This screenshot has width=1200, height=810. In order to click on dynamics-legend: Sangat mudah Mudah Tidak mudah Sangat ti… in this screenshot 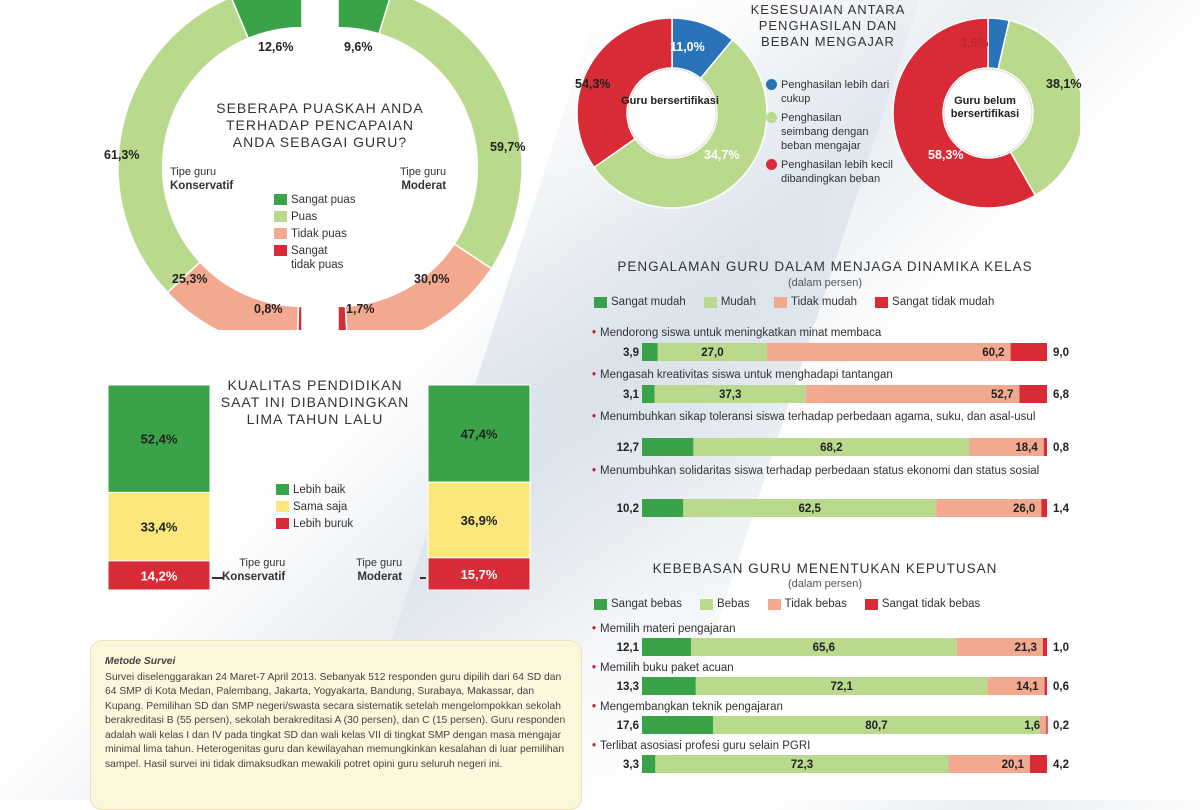, I will do `click(803, 302)`.